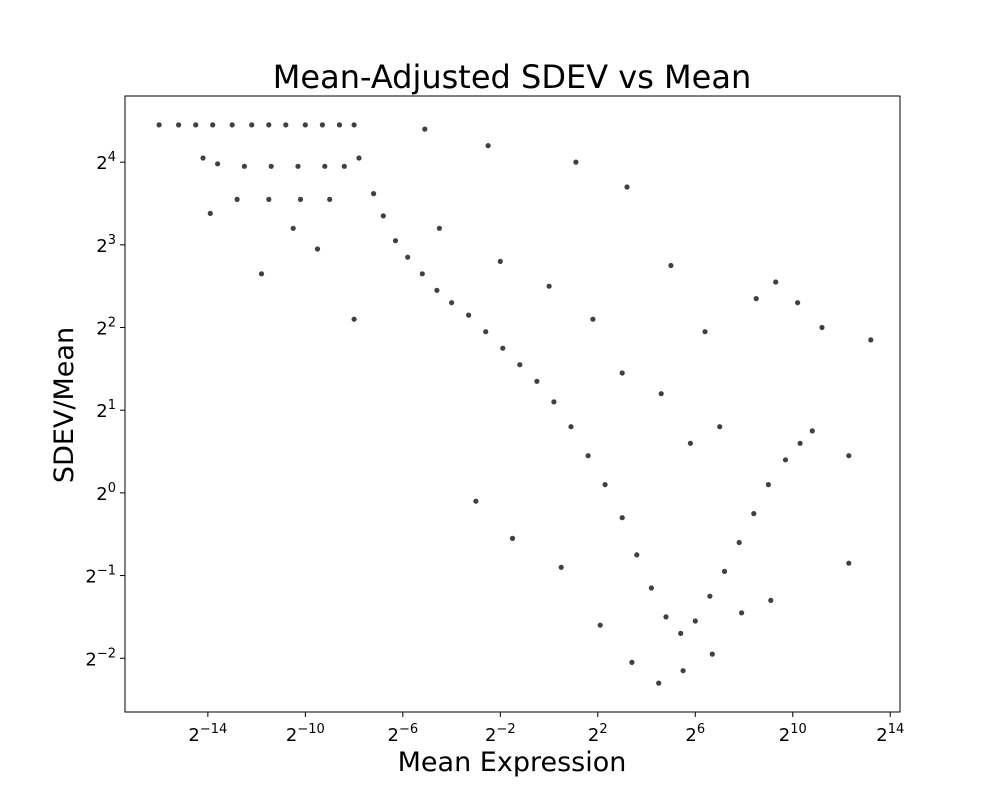  What do you see at coordinates (106, 493) in the screenshot?
I see `y-tick-label: 20` at bounding box center [106, 493].